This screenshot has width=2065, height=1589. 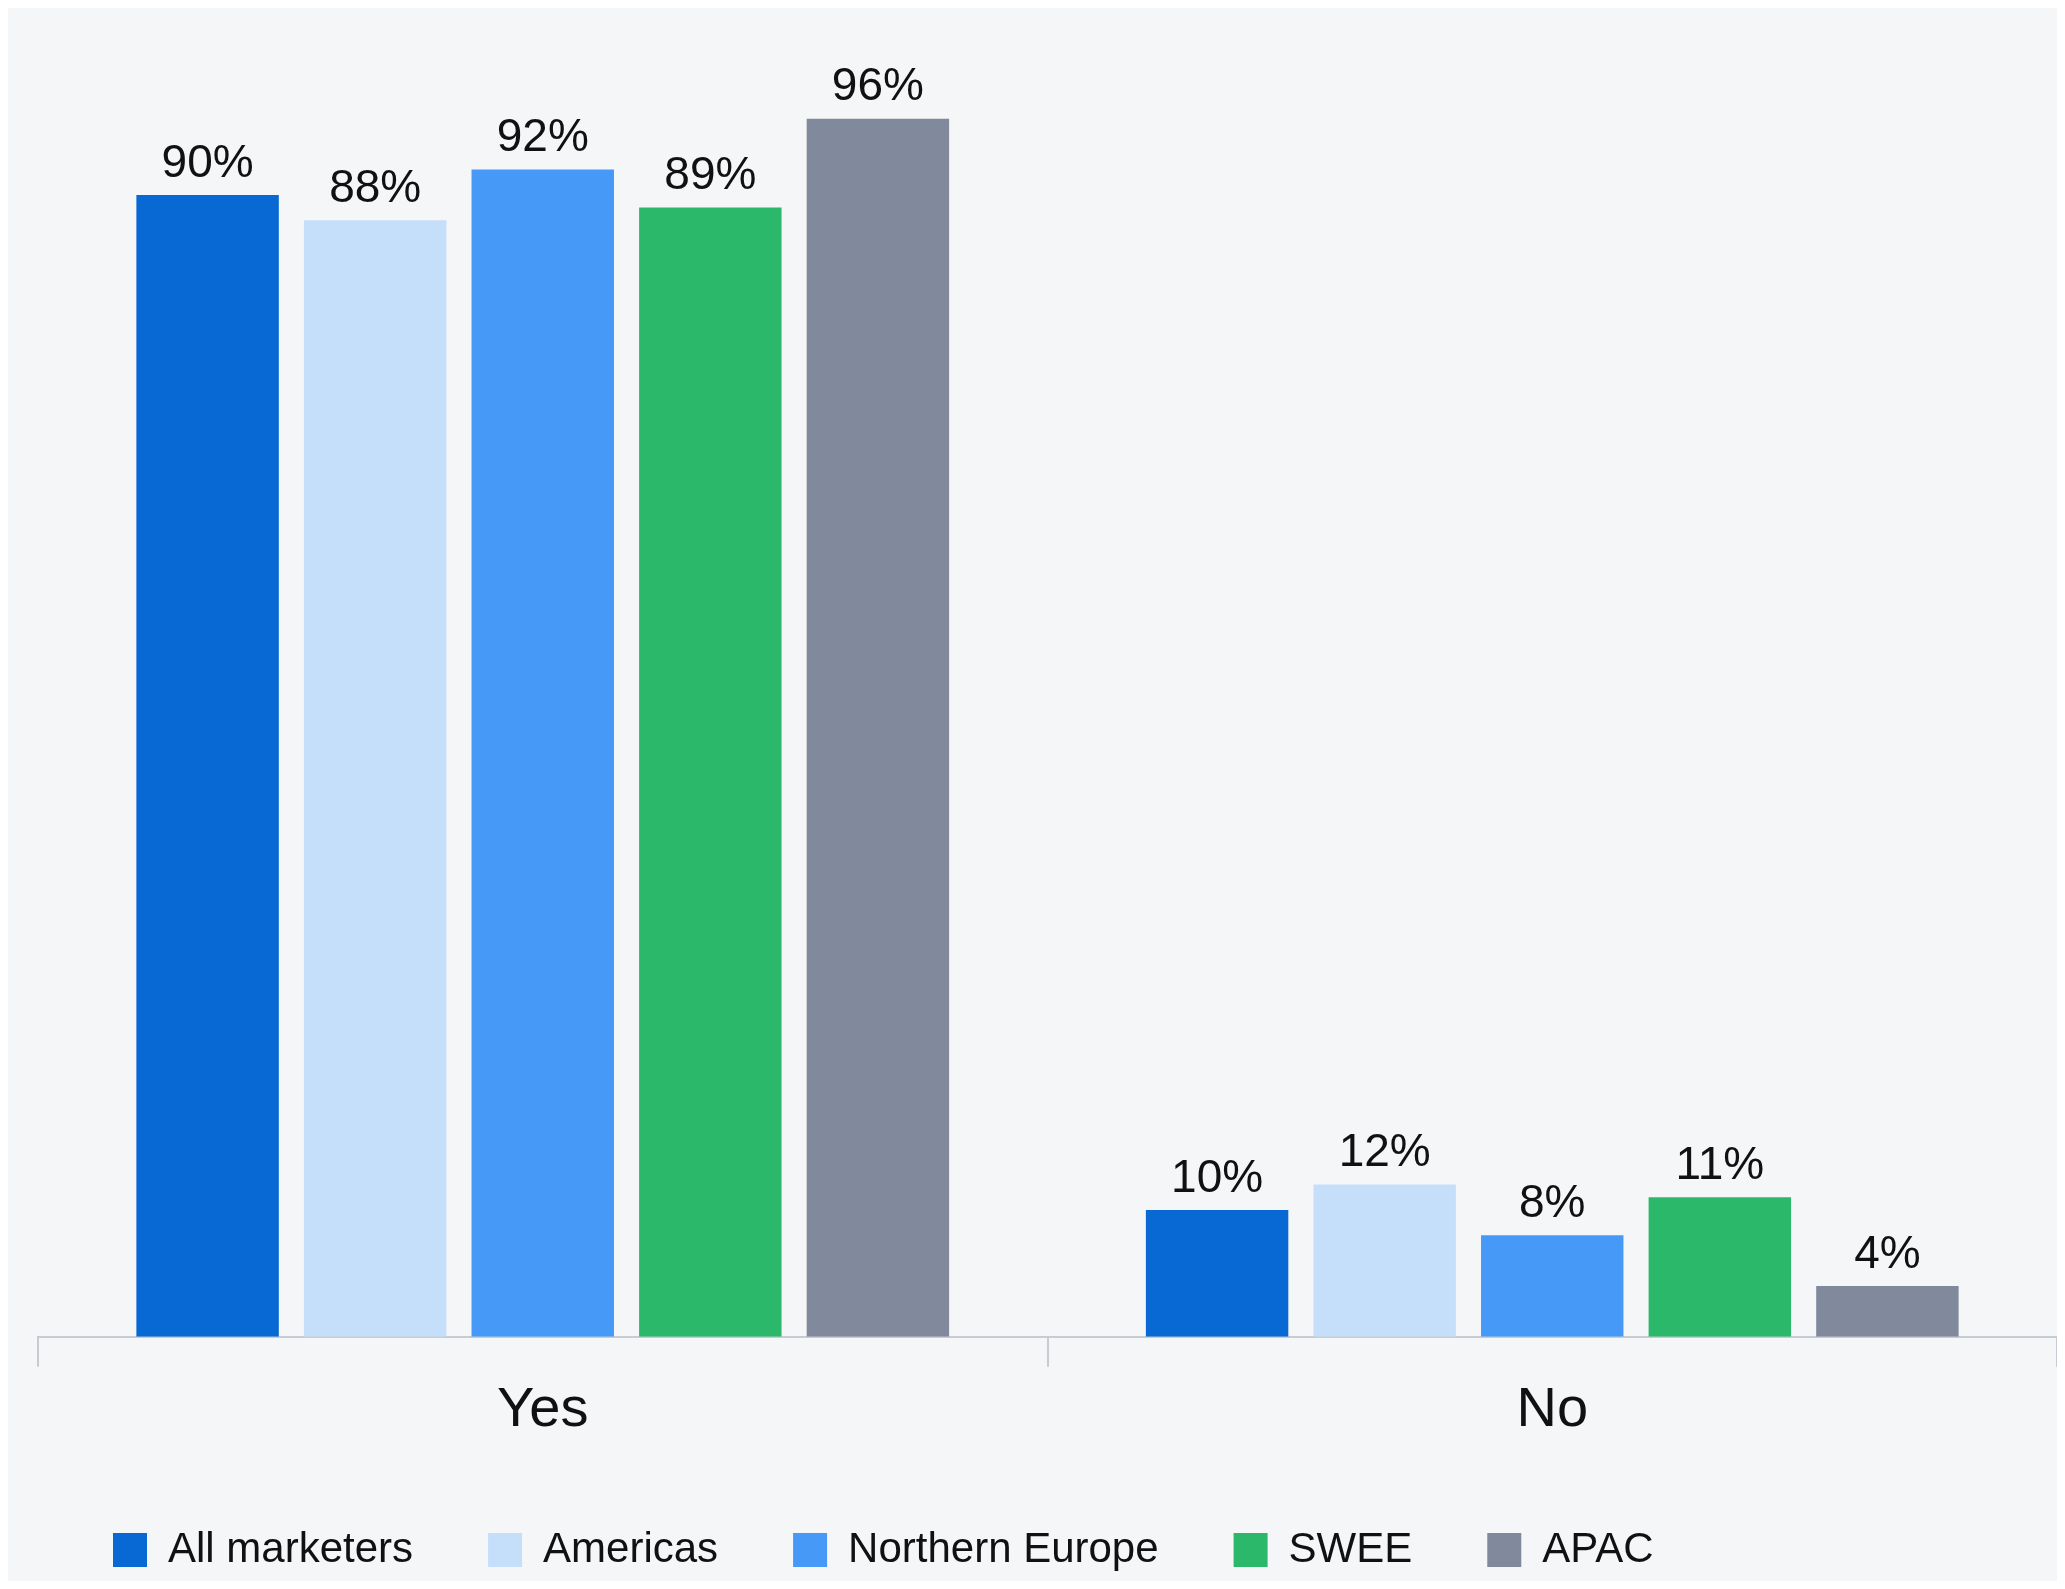 I want to click on legend-label: SWEE, so click(x=1350, y=1547).